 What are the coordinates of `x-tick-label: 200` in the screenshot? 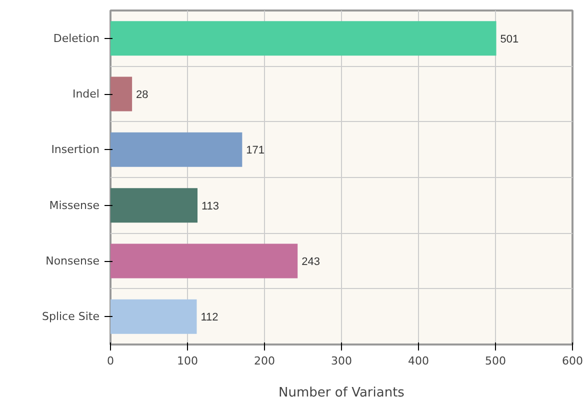 It's located at (264, 361).